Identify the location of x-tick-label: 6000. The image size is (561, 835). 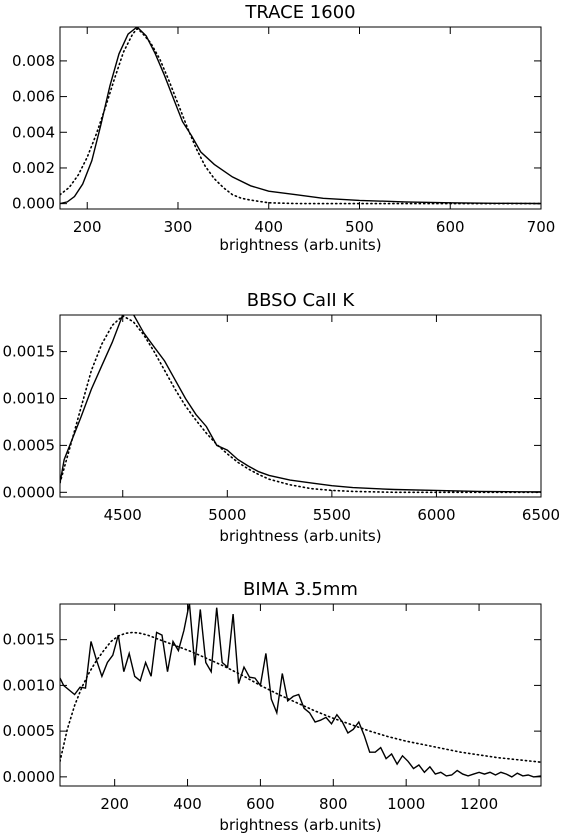
(436, 515).